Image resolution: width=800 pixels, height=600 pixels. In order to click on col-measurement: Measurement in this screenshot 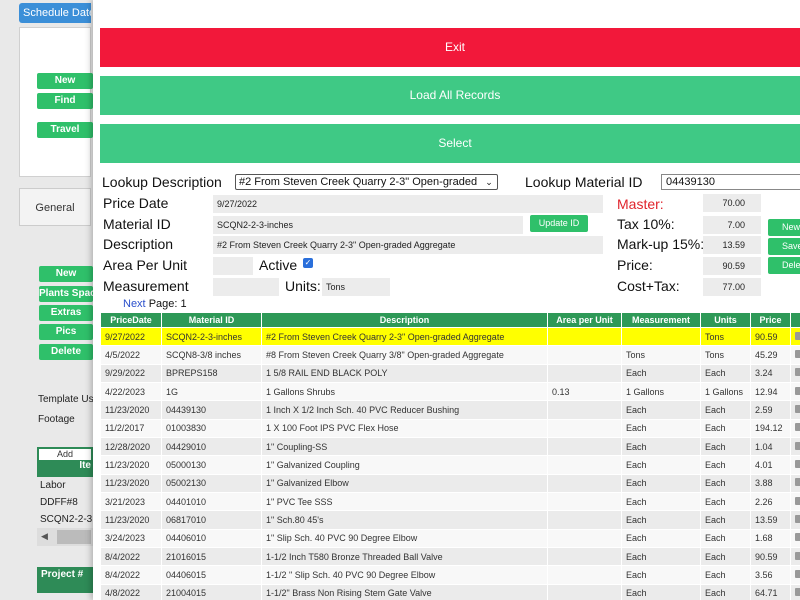, I will do `click(661, 320)`.